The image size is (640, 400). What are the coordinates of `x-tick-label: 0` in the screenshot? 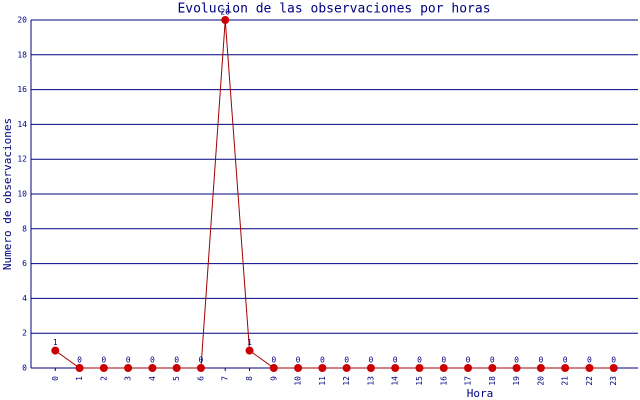 It's located at (55, 378).